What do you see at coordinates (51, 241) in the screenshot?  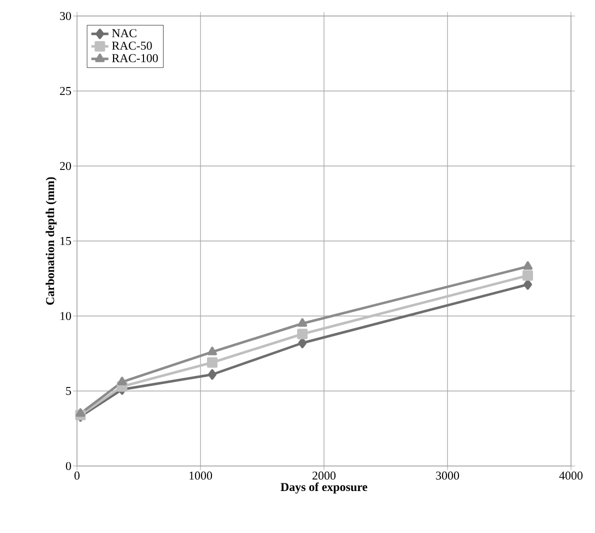 I see `y-axis-title: Carbonation depth (mm)` at bounding box center [51, 241].